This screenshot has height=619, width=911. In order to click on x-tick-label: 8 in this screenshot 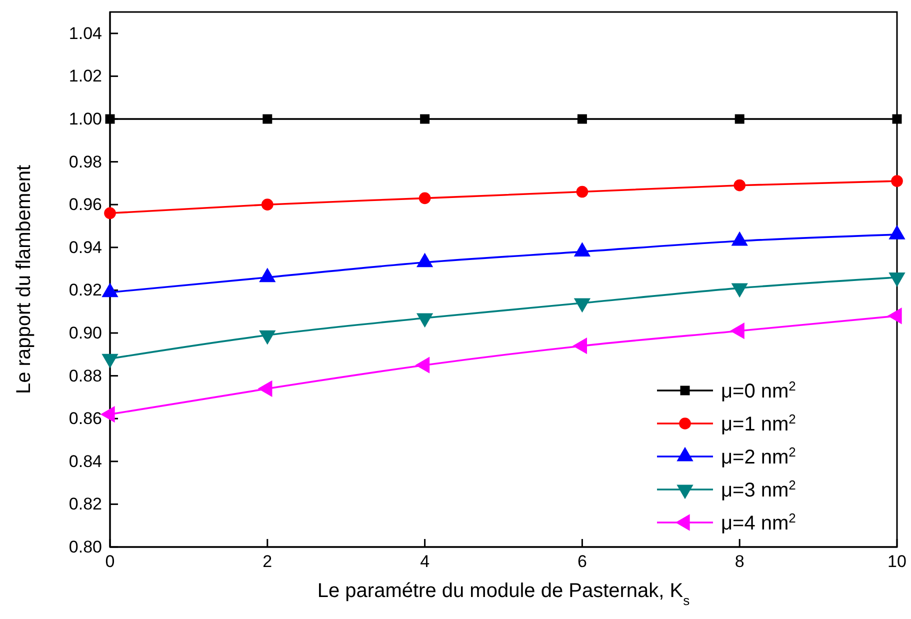, I will do `click(739, 562)`.